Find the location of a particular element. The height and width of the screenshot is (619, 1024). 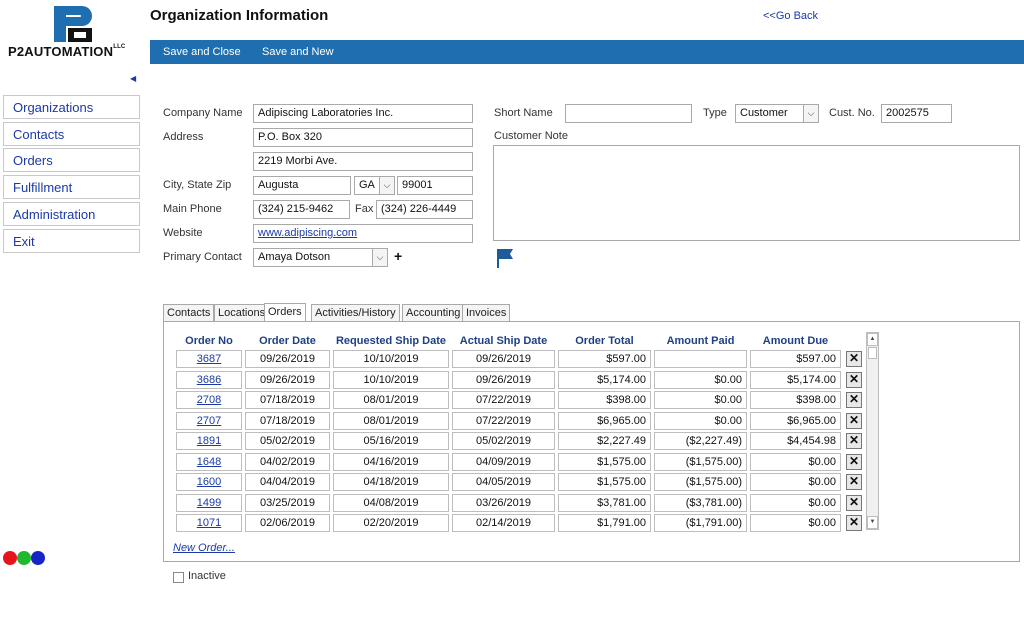

order-no-link: 3687 is located at coordinates (209, 359).